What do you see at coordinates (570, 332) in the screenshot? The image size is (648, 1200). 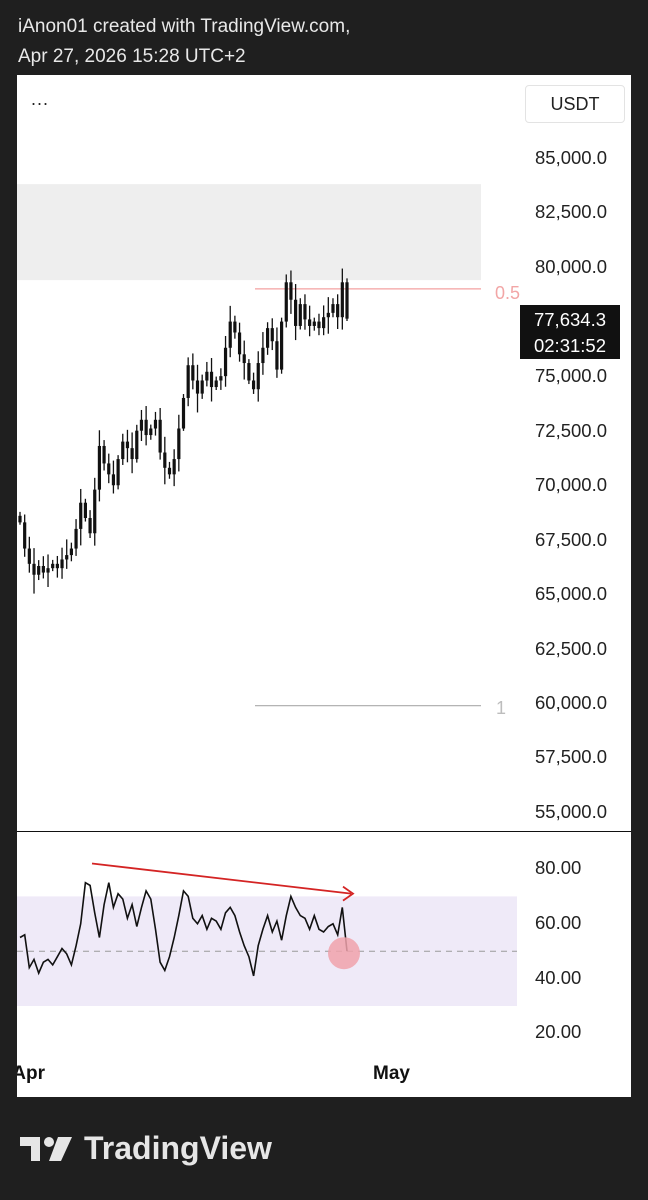 I see `current-price-label: 77,634.3 02:31:52` at bounding box center [570, 332].